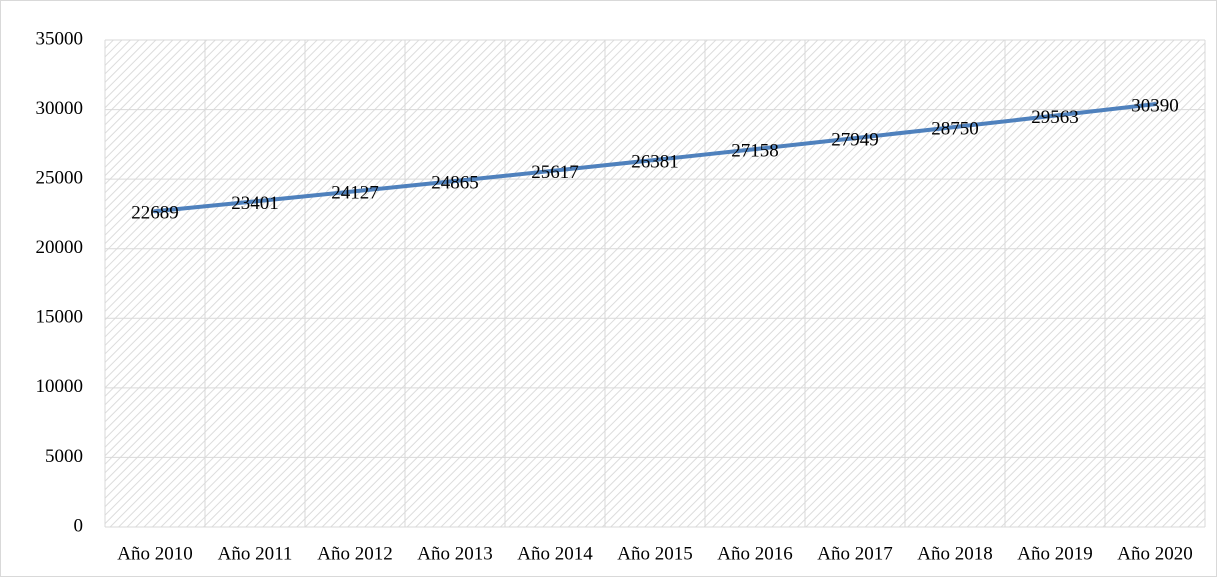 This screenshot has width=1217, height=577. Describe the element at coordinates (555, 553) in the screenshot. I see `x-tick-label: Año 2014` at that location.